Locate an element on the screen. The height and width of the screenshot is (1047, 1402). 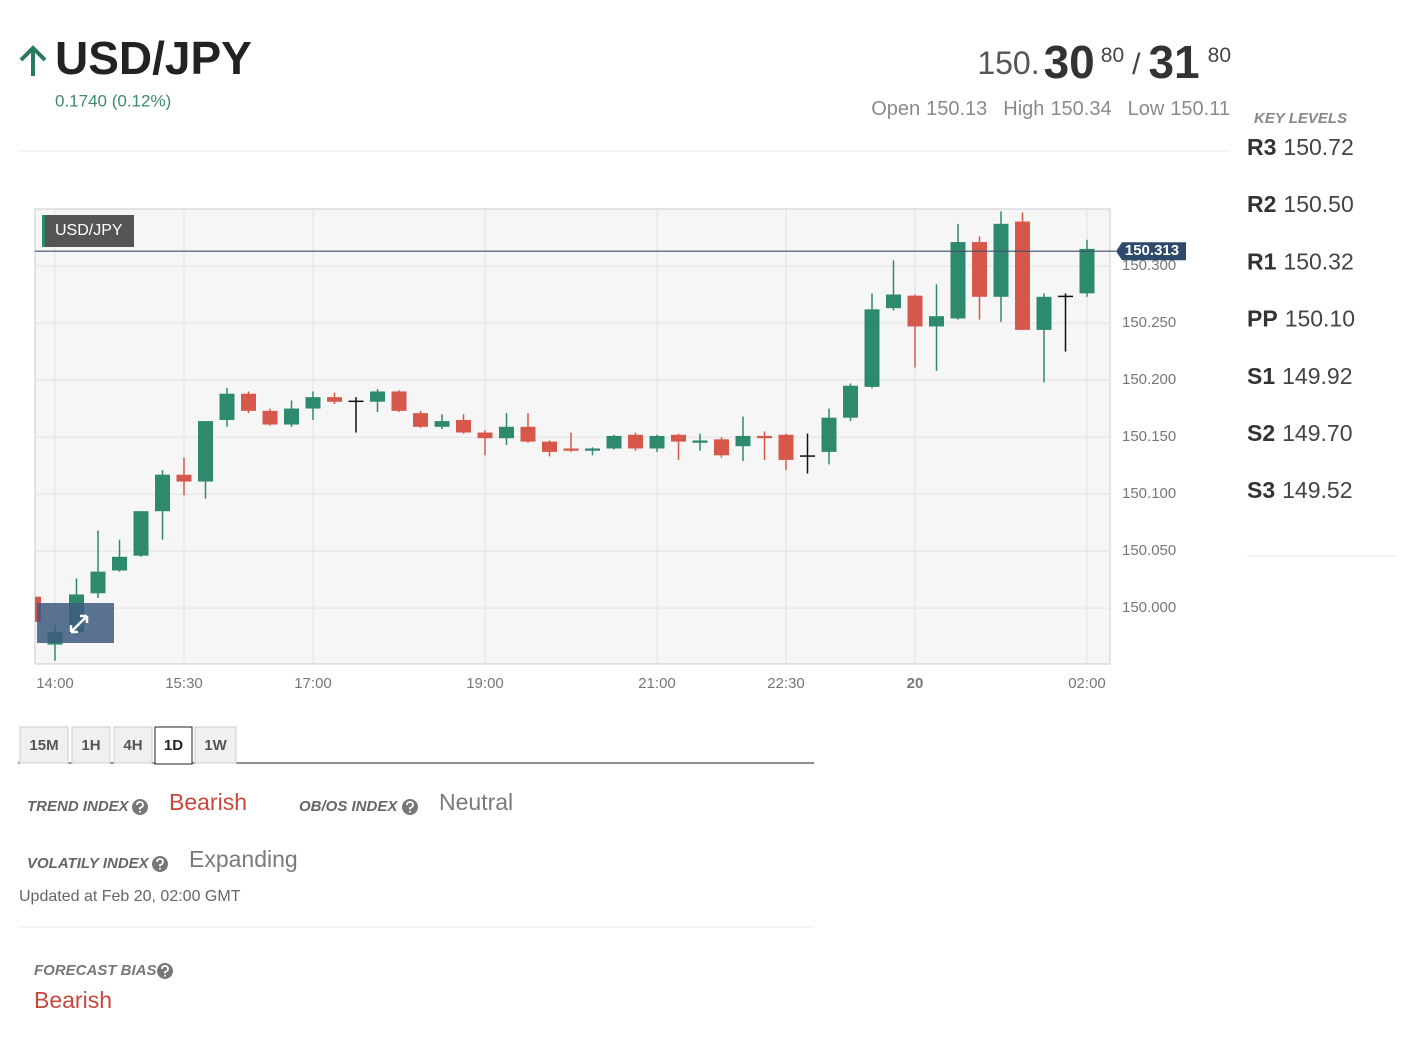
key-level: PP 150.10 is located at coordinates (1301, 319).